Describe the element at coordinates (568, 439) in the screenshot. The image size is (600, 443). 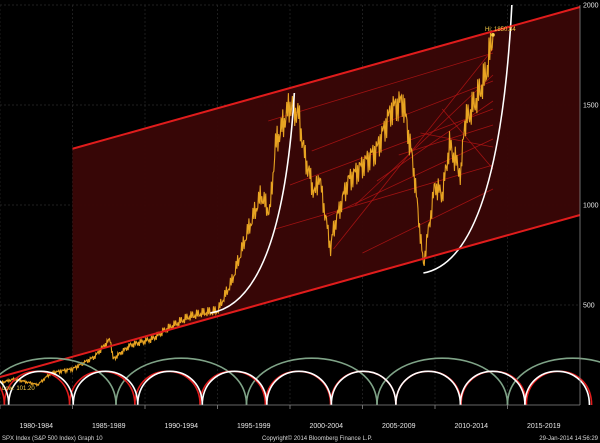
I see `timestamp-label: 29-Jan-2014 14:56:29` at that location.